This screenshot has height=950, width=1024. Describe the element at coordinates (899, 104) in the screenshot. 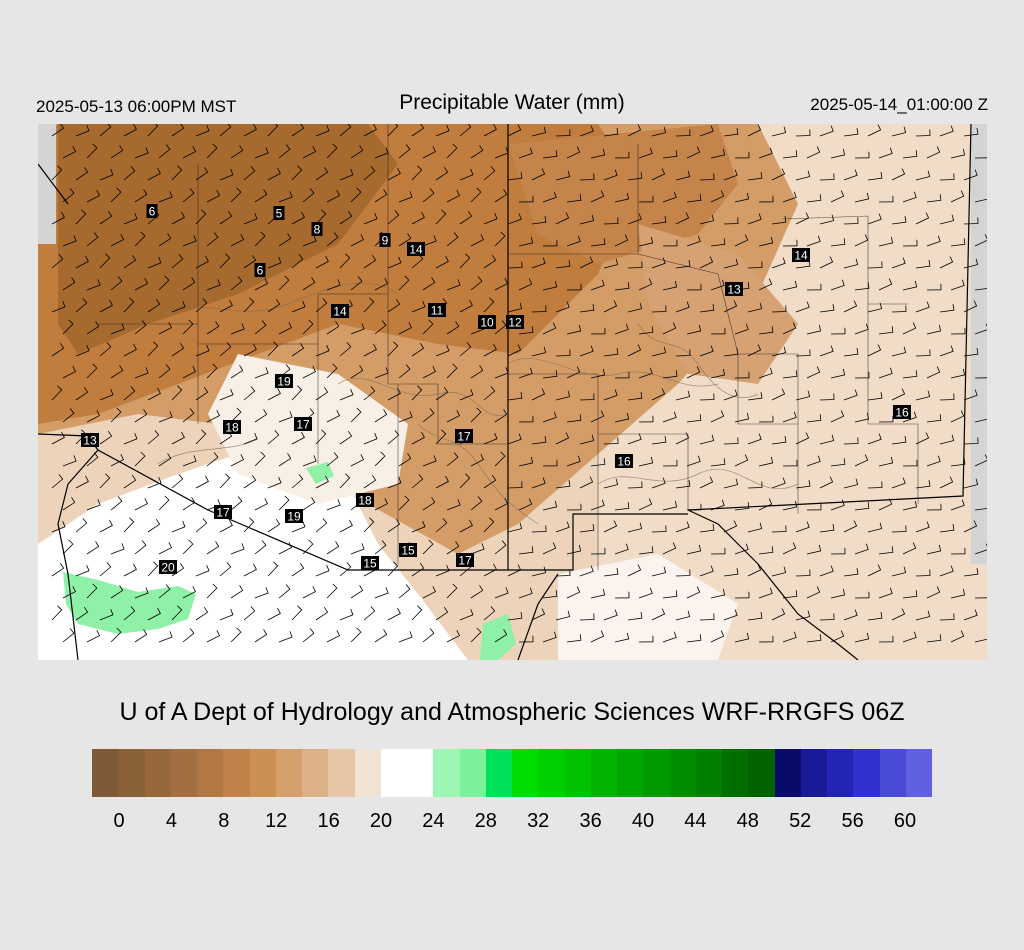

I see `utc-time-label: 2025-05-14_01:00:00 Z` at that location.